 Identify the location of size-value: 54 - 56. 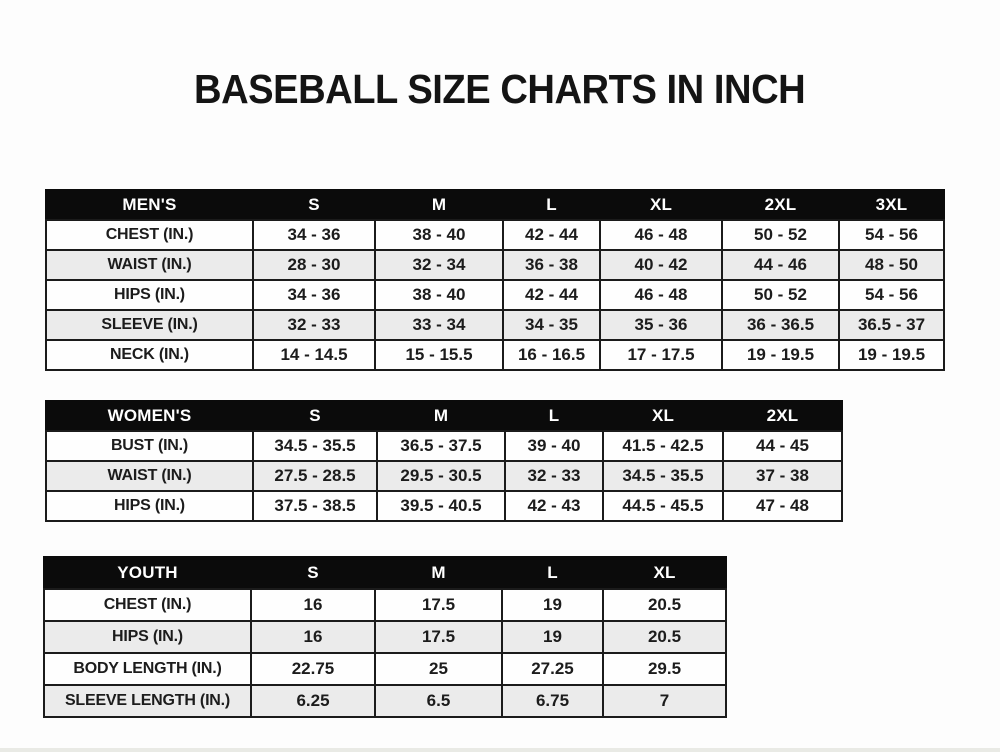
(891, 235).